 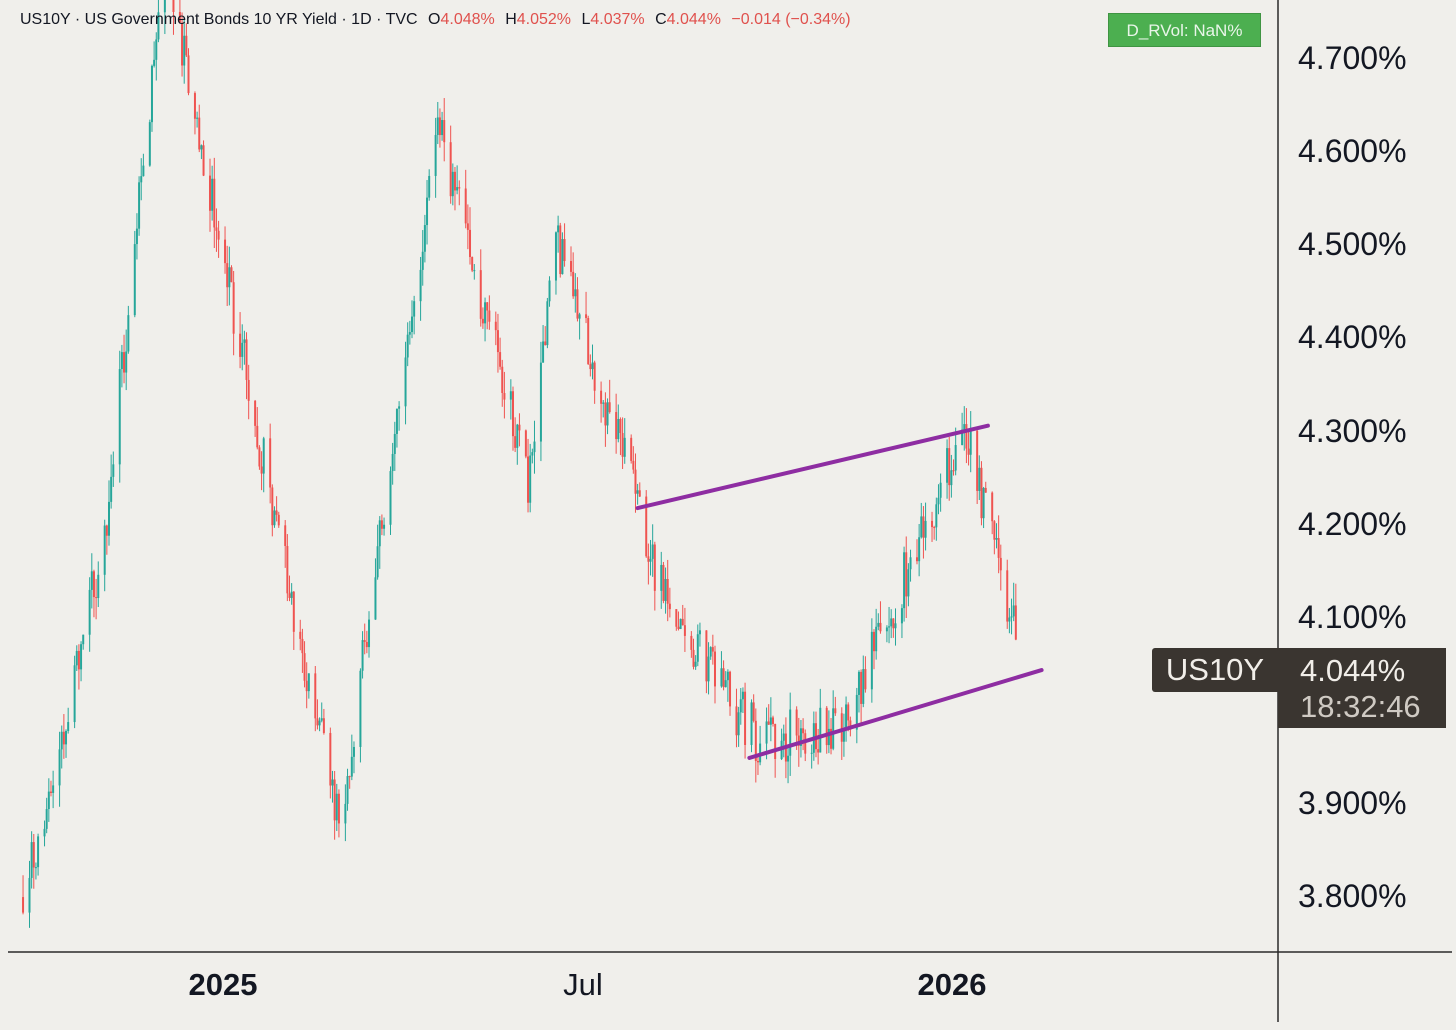 I want to click on high-label: H, so click(x=511, y=19).